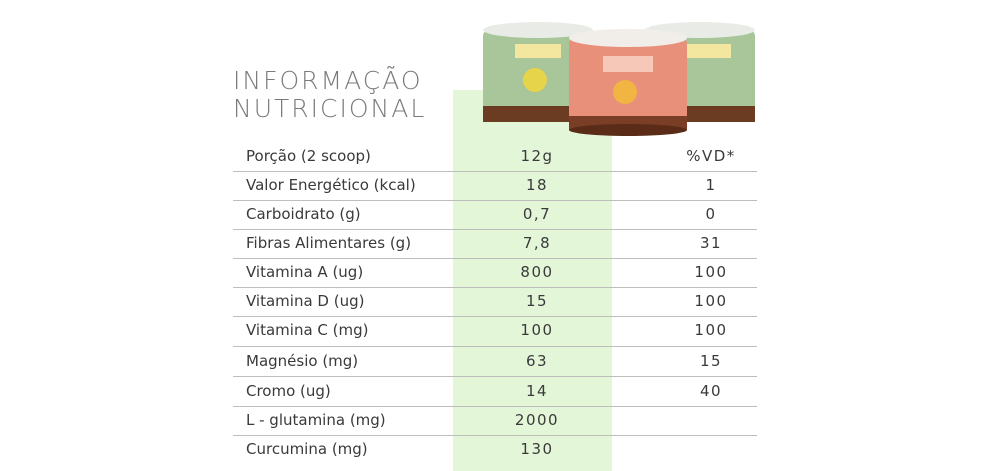 Image resolution: width=1000 pixels, height=471 pixels. What do you see at coordinates (711, 214) in the screenshot?
I see `daily-value: 0` at bounding box center [711, 214].